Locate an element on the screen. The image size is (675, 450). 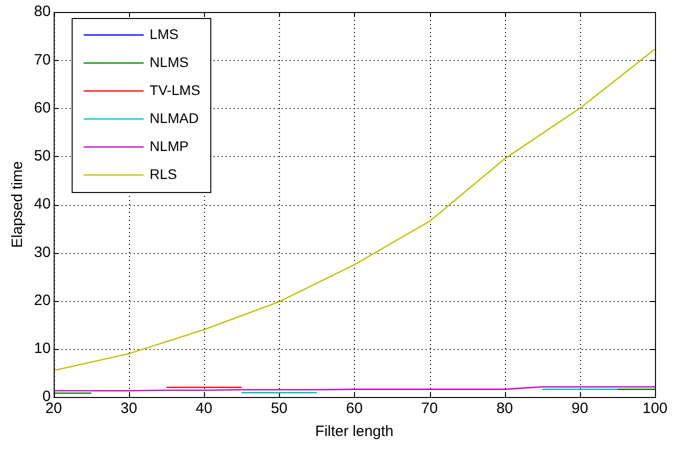
x-tick-label: 20 is located at coordinates (53, 409).